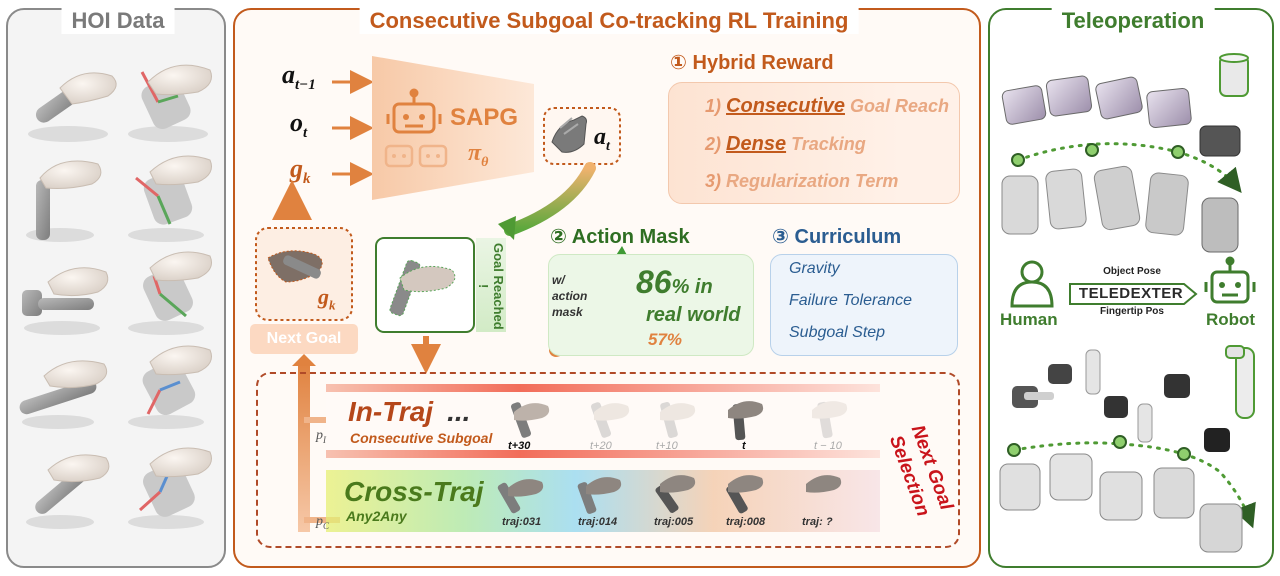  I want to click on hoi-samples, so click(115, 296).